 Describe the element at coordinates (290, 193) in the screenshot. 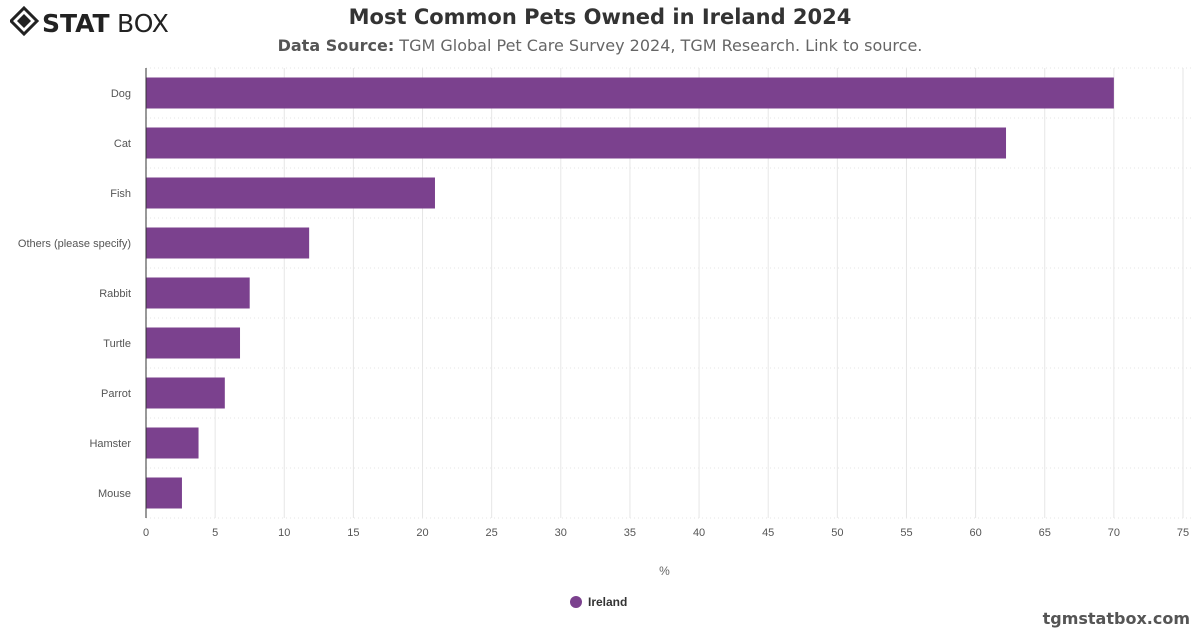

I see `bar-fish` at that location.